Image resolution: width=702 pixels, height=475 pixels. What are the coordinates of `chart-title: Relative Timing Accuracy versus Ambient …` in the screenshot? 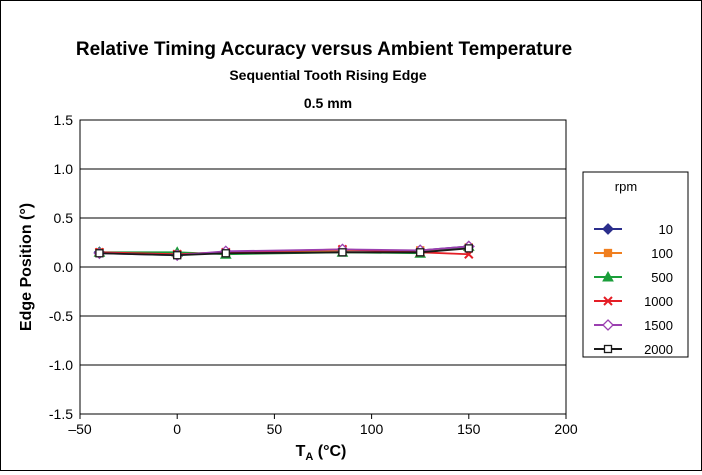 It's located at (324, 49).